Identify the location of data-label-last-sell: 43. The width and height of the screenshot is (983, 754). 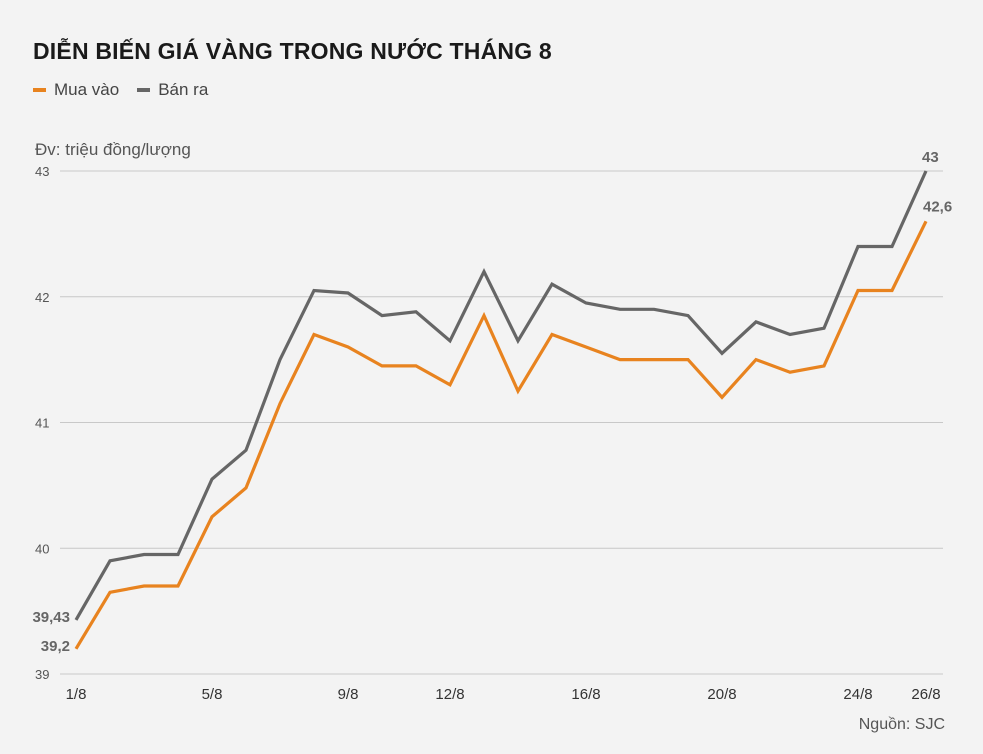
(930, 157).